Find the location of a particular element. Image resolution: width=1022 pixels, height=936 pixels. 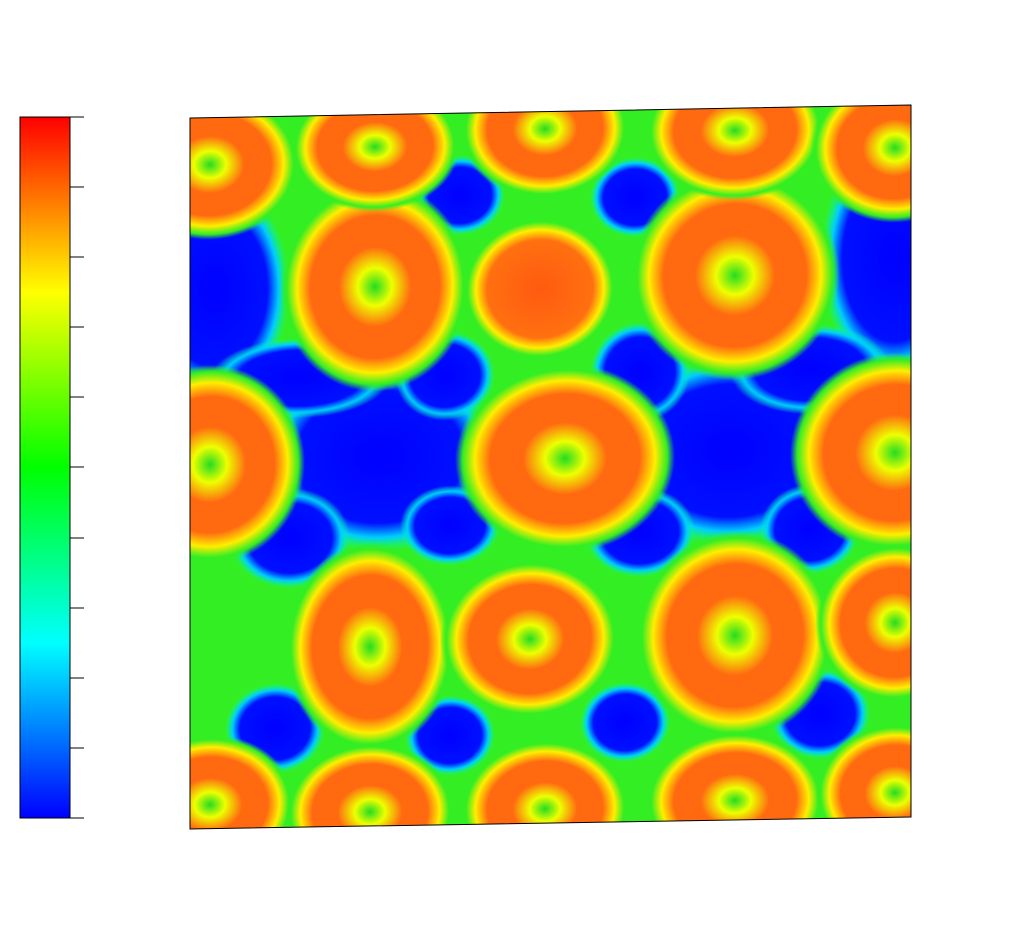

colorbar is located at coordinates (45, 467).